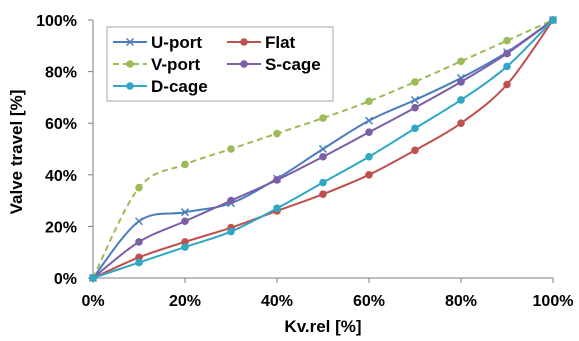  I want to click on x-tick-label: 100%, so click(553, 301).